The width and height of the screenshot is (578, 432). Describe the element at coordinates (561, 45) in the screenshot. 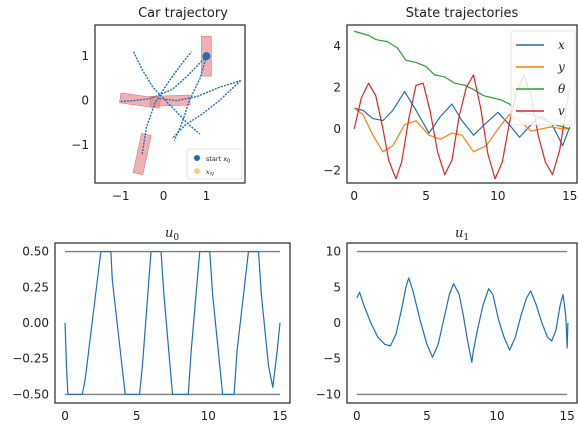

I see `legend-label: x` at that location.